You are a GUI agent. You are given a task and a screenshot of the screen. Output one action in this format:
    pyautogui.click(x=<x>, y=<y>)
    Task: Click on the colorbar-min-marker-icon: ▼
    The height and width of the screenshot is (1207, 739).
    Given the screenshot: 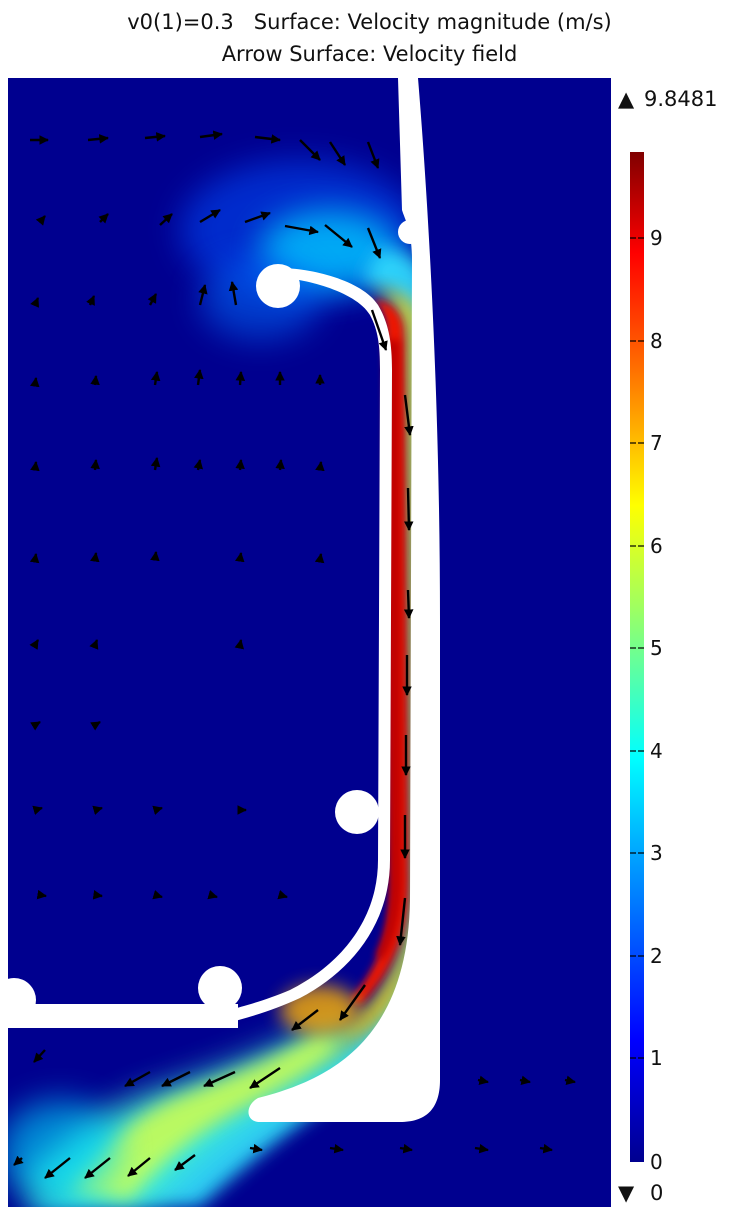 What is the action you would take?
    pyautogui.click(x=626, y=1193)
    